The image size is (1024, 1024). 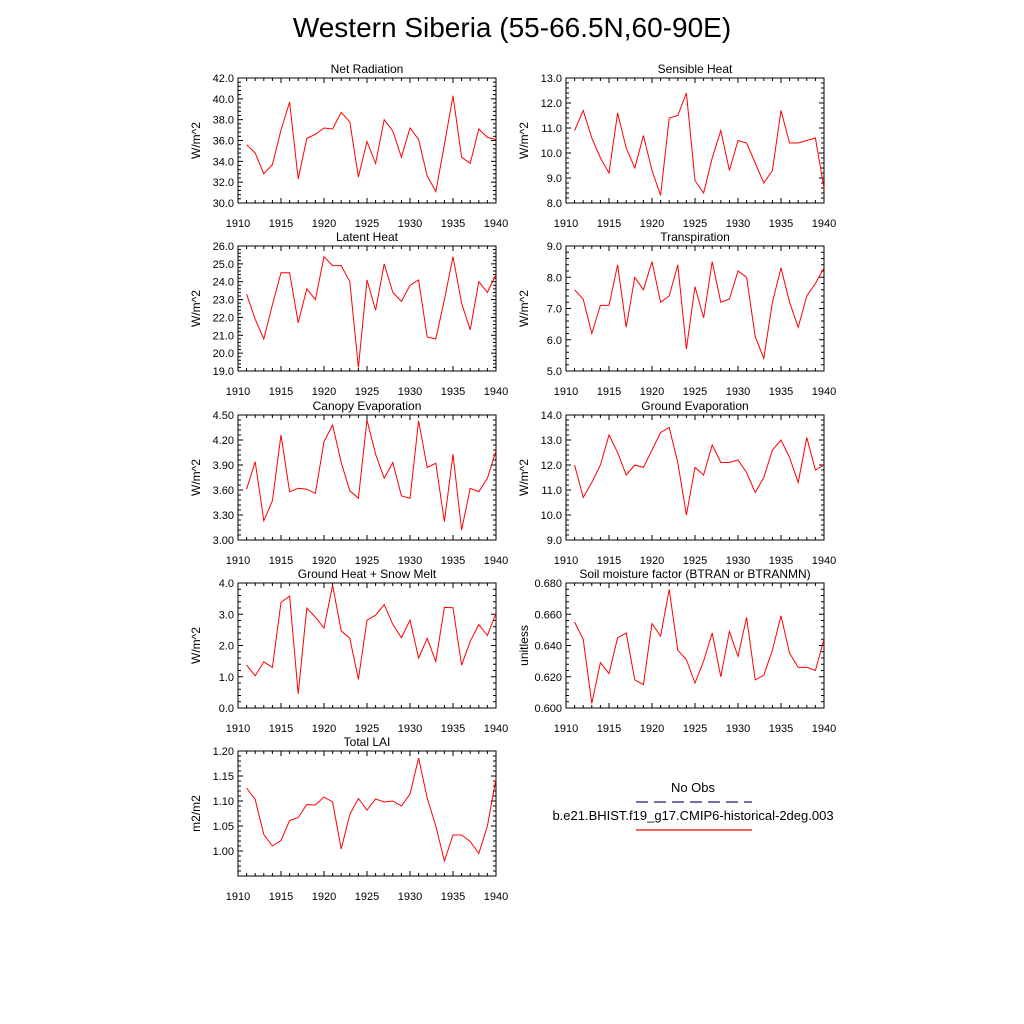 I want to click on y-tick-label: 3.60, so click(x=223, y=491).